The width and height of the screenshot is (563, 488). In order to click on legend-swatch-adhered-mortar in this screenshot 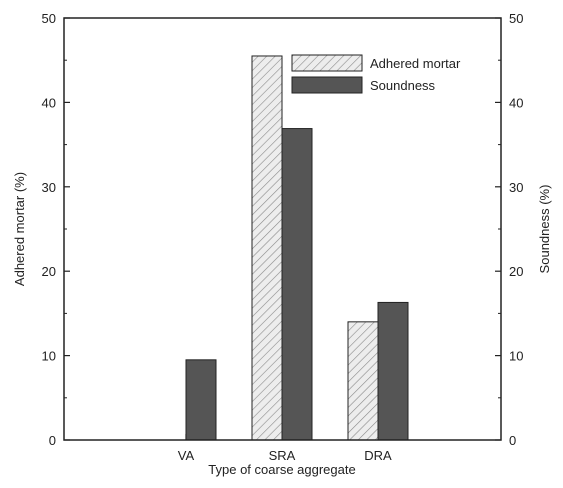, I will do `click(327, 63)`.